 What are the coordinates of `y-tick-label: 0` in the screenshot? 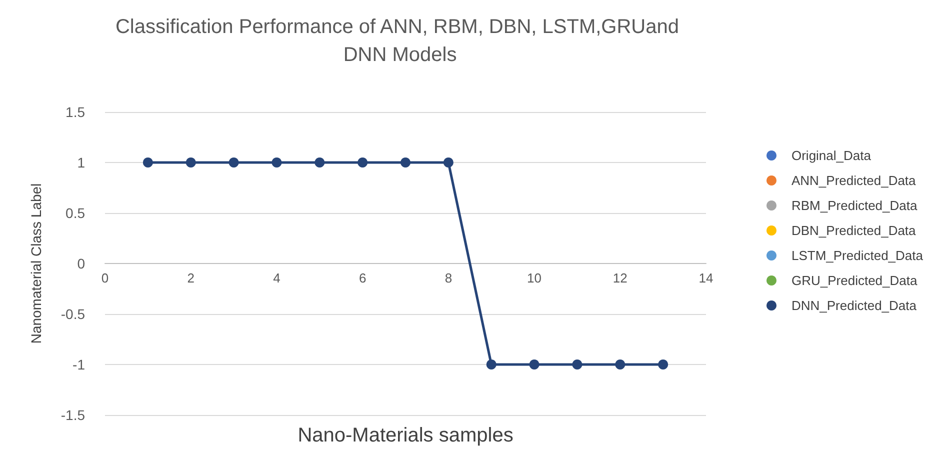 It's located at (81, 264).